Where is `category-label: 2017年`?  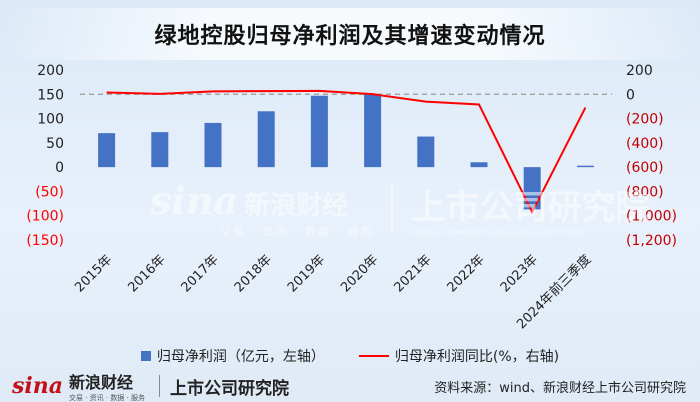
category-label: 2017年 is located at coordinates (200, 273).